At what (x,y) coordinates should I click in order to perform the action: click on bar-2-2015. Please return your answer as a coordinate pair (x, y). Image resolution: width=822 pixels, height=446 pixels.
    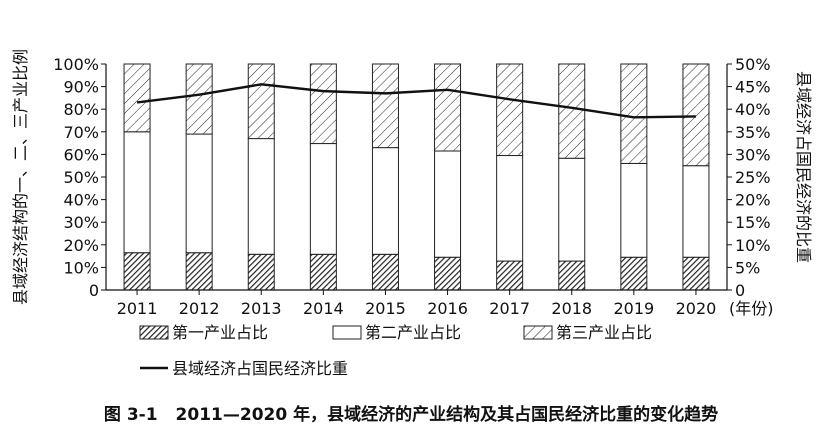
    Looking at the image, I should click on (385, 201).